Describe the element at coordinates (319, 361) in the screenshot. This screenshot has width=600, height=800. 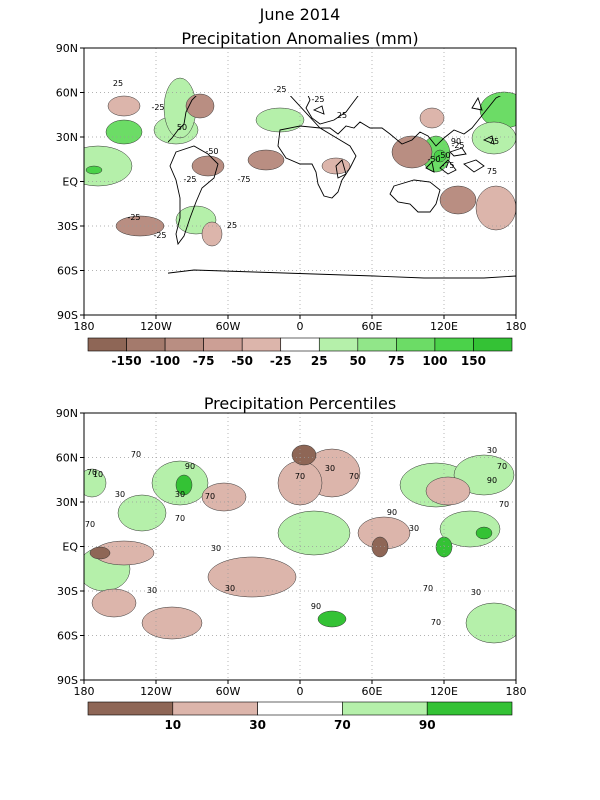
I see `anomaly-colorbar-label: 25` at that location.